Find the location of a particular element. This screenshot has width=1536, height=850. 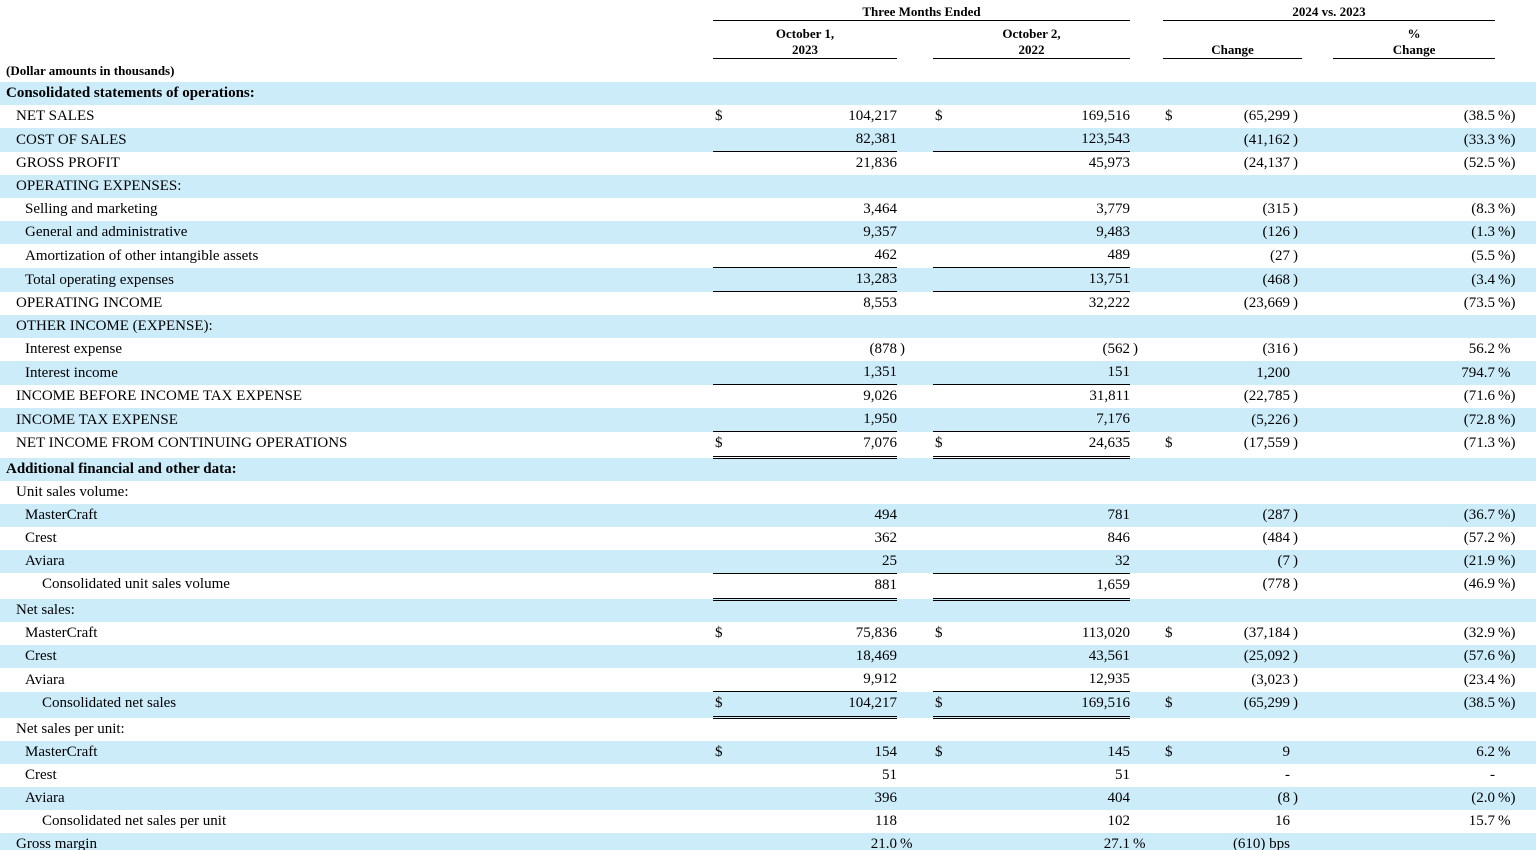

table-row: Crest 362 846 (484) (57.2%) is located at coordinates (768, 538).